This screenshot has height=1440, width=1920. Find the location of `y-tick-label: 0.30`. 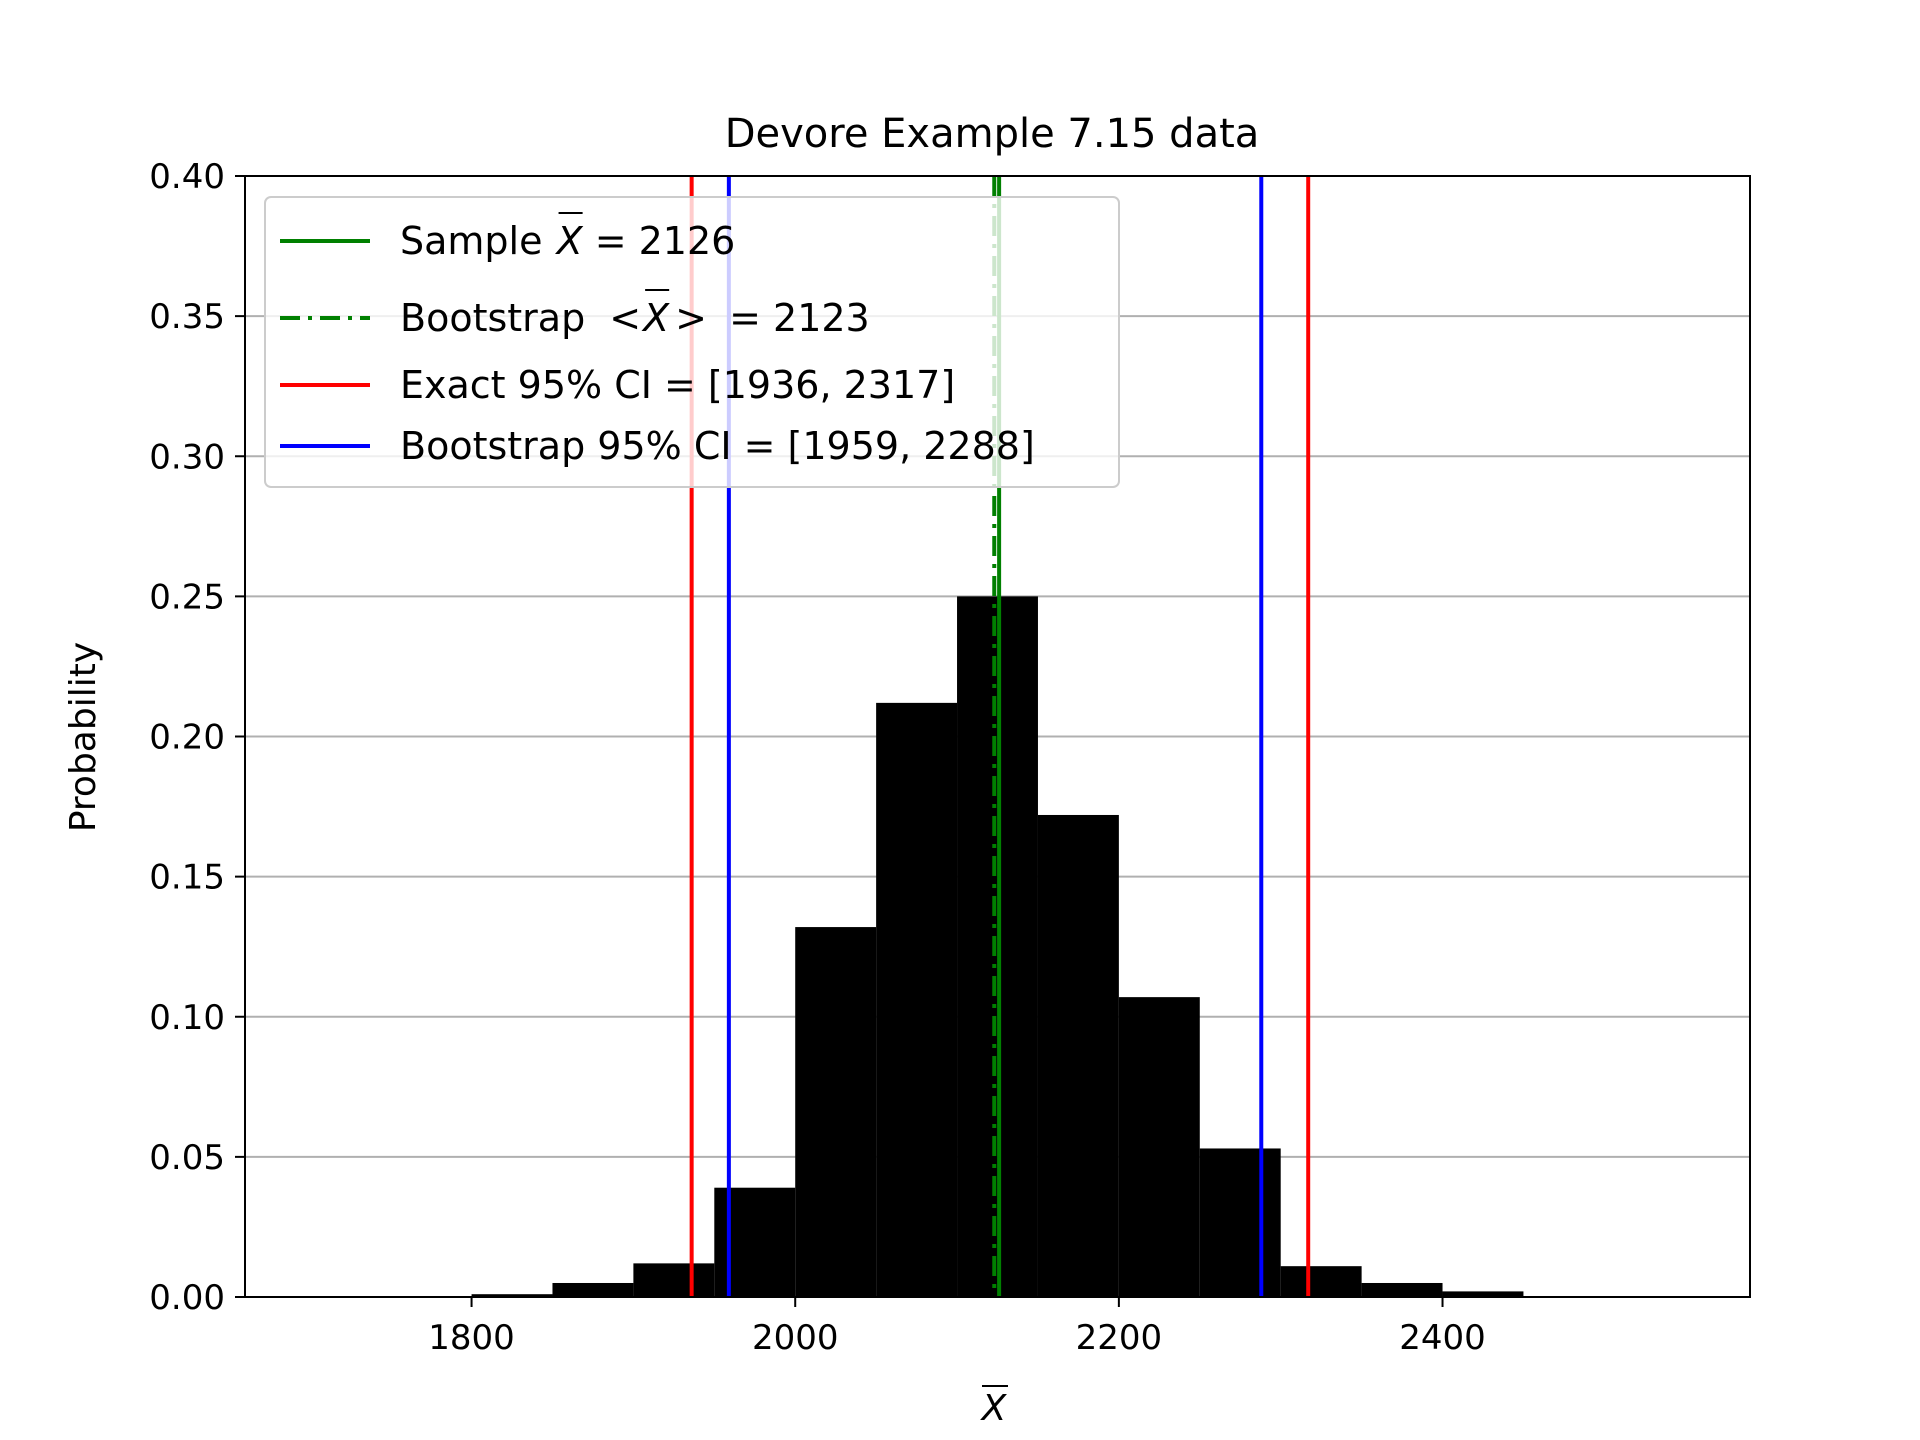

y-tick-label: 0.30 is located at coordinates (187, 457).